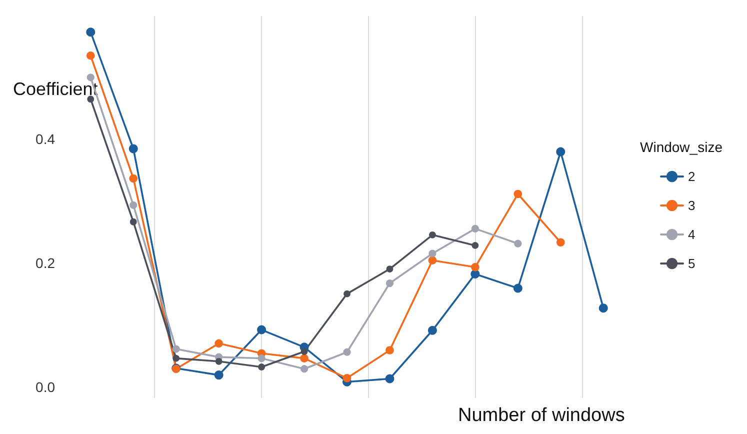 The height and width of the screenshot is (434, 747). I want to click on legend-title: Window_size, so click(681, 147).